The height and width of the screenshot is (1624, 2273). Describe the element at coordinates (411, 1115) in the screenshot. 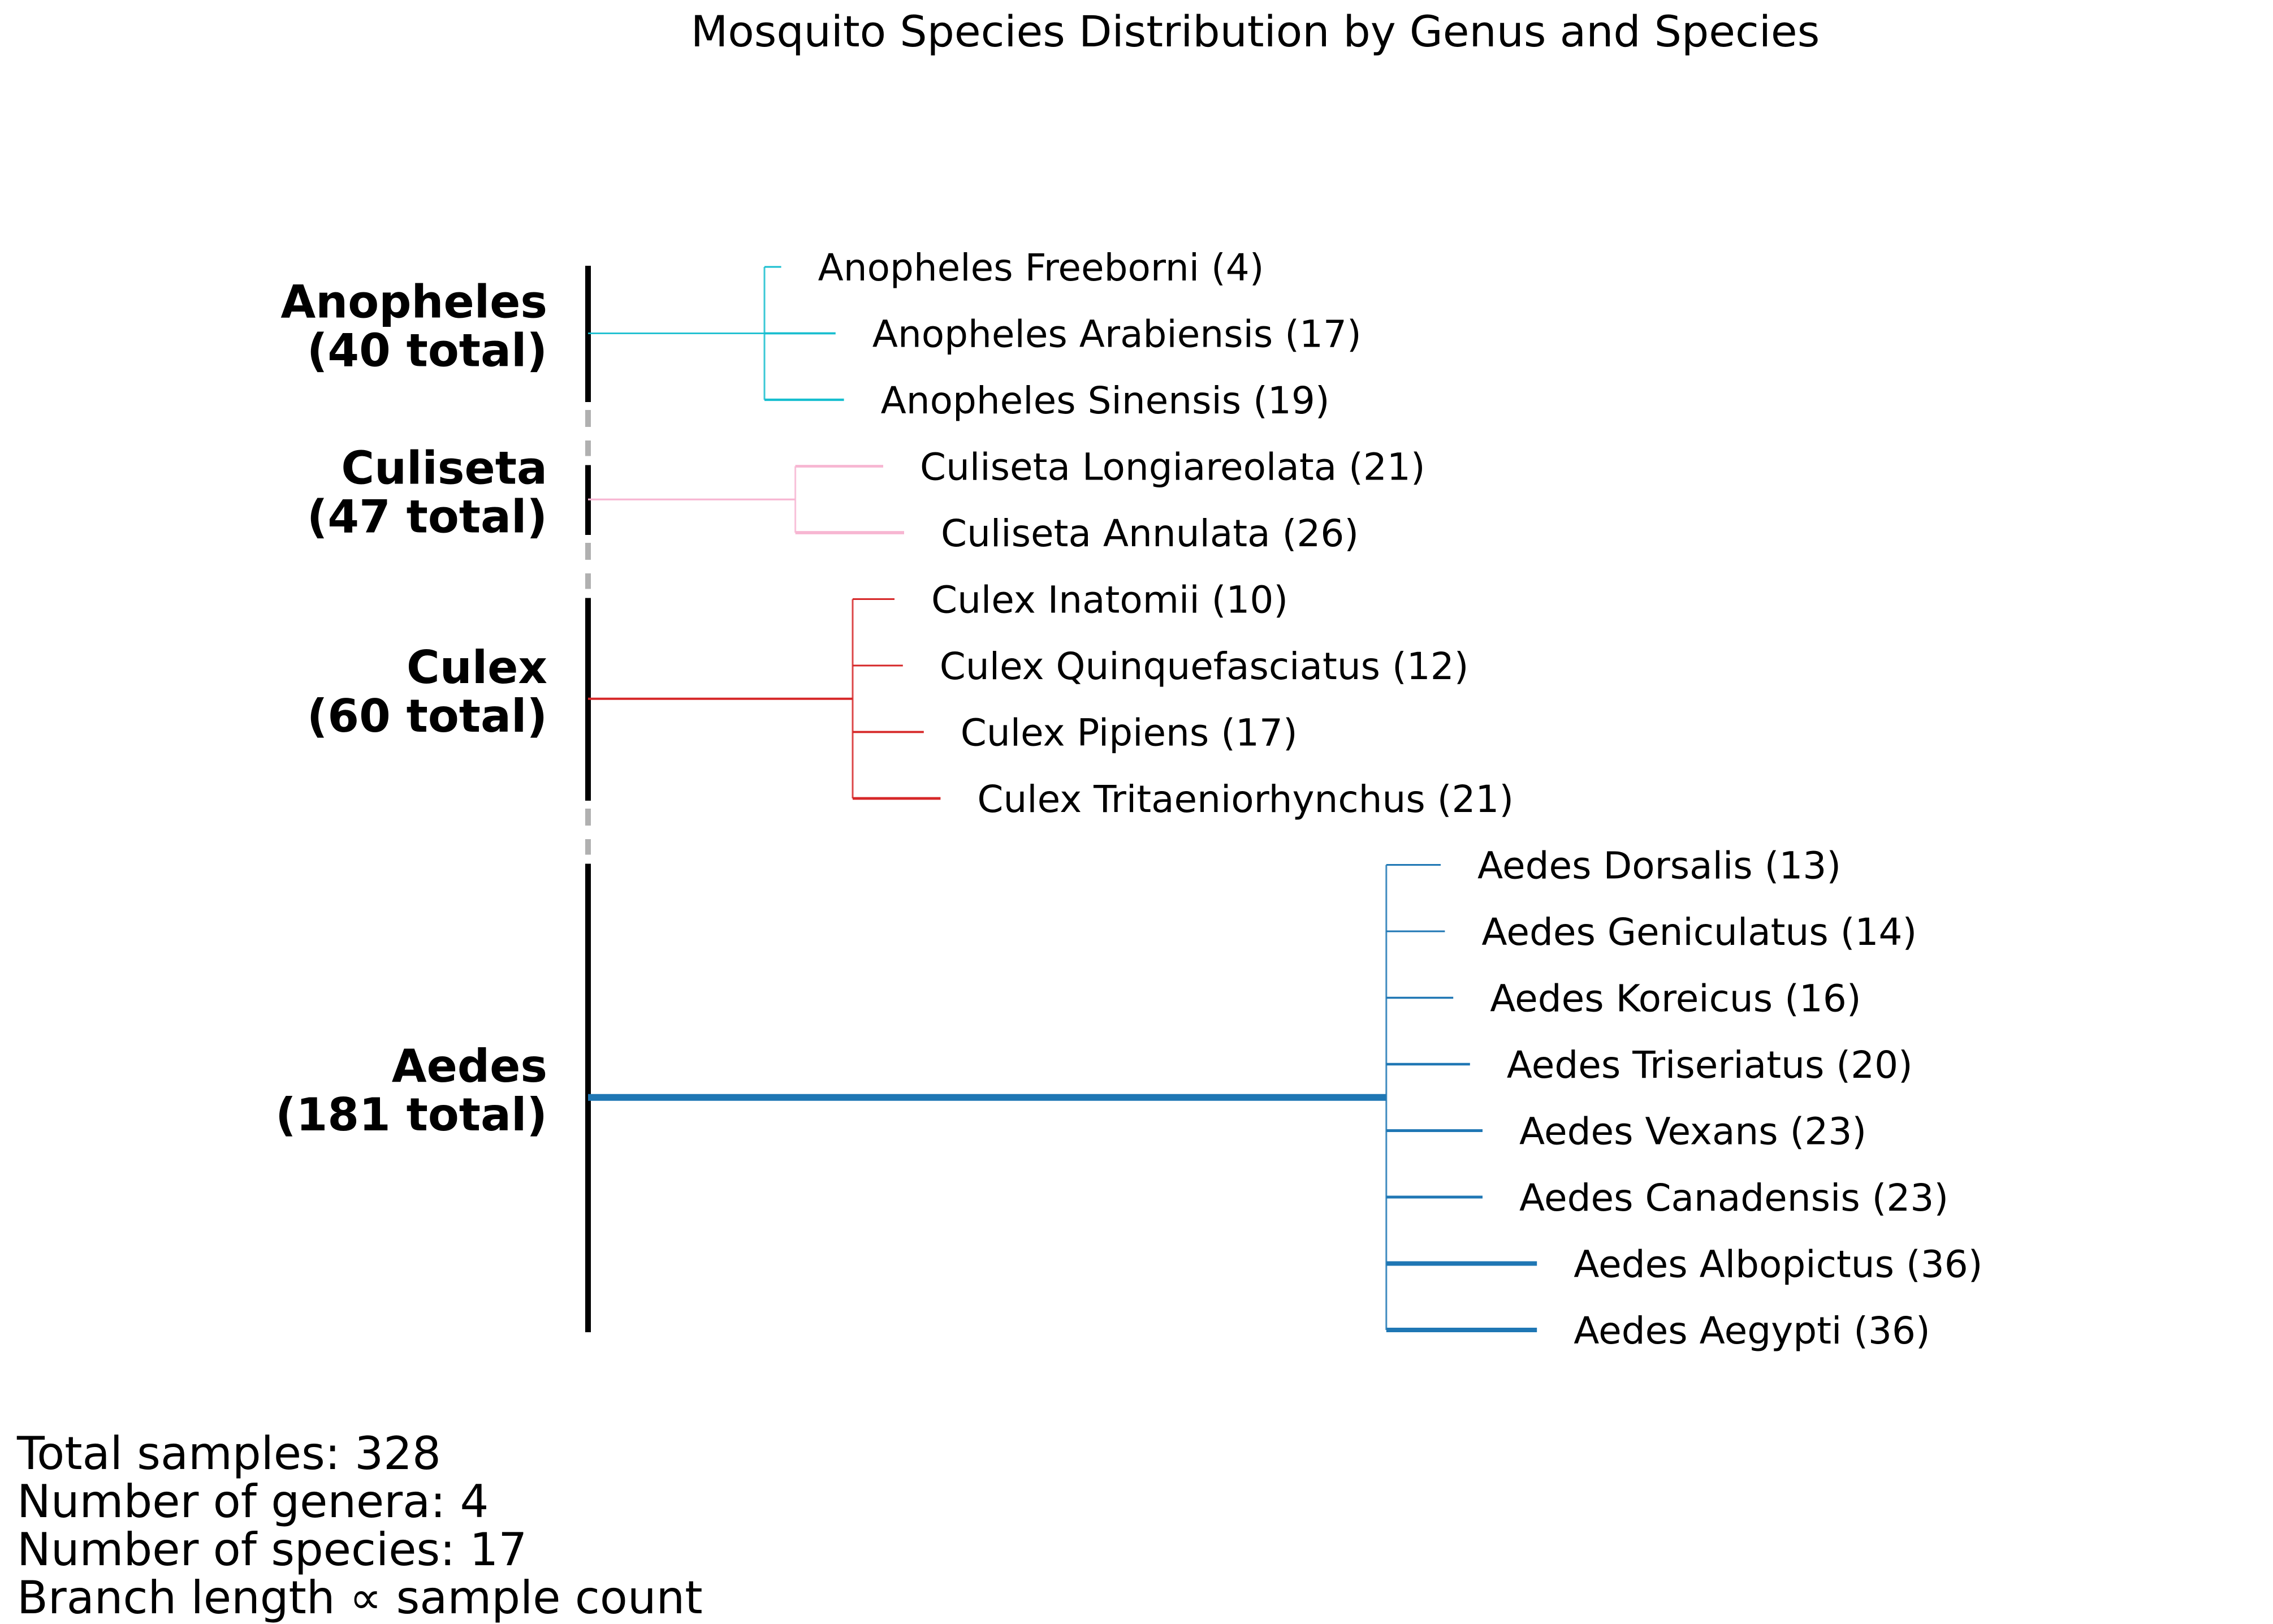

I see `genus-total-aedes: (181 total)` at that location.